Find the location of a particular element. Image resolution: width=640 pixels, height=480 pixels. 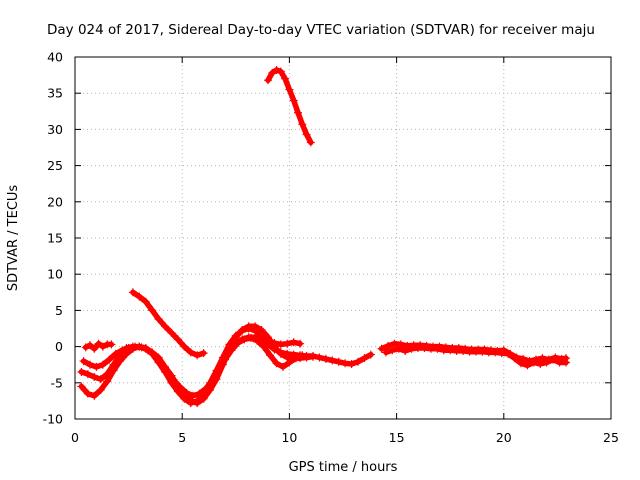

x-axis-label: GPS time / hours is located at coordinates (343, 467).